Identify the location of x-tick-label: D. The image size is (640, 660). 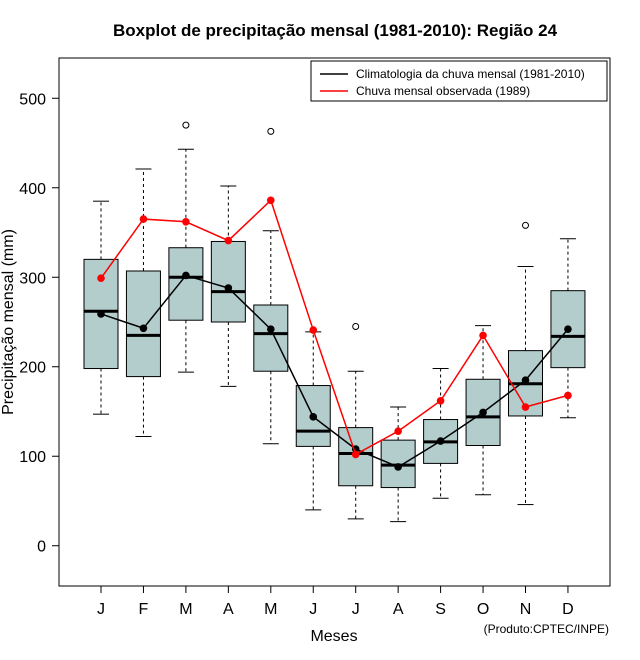
(568, 609).